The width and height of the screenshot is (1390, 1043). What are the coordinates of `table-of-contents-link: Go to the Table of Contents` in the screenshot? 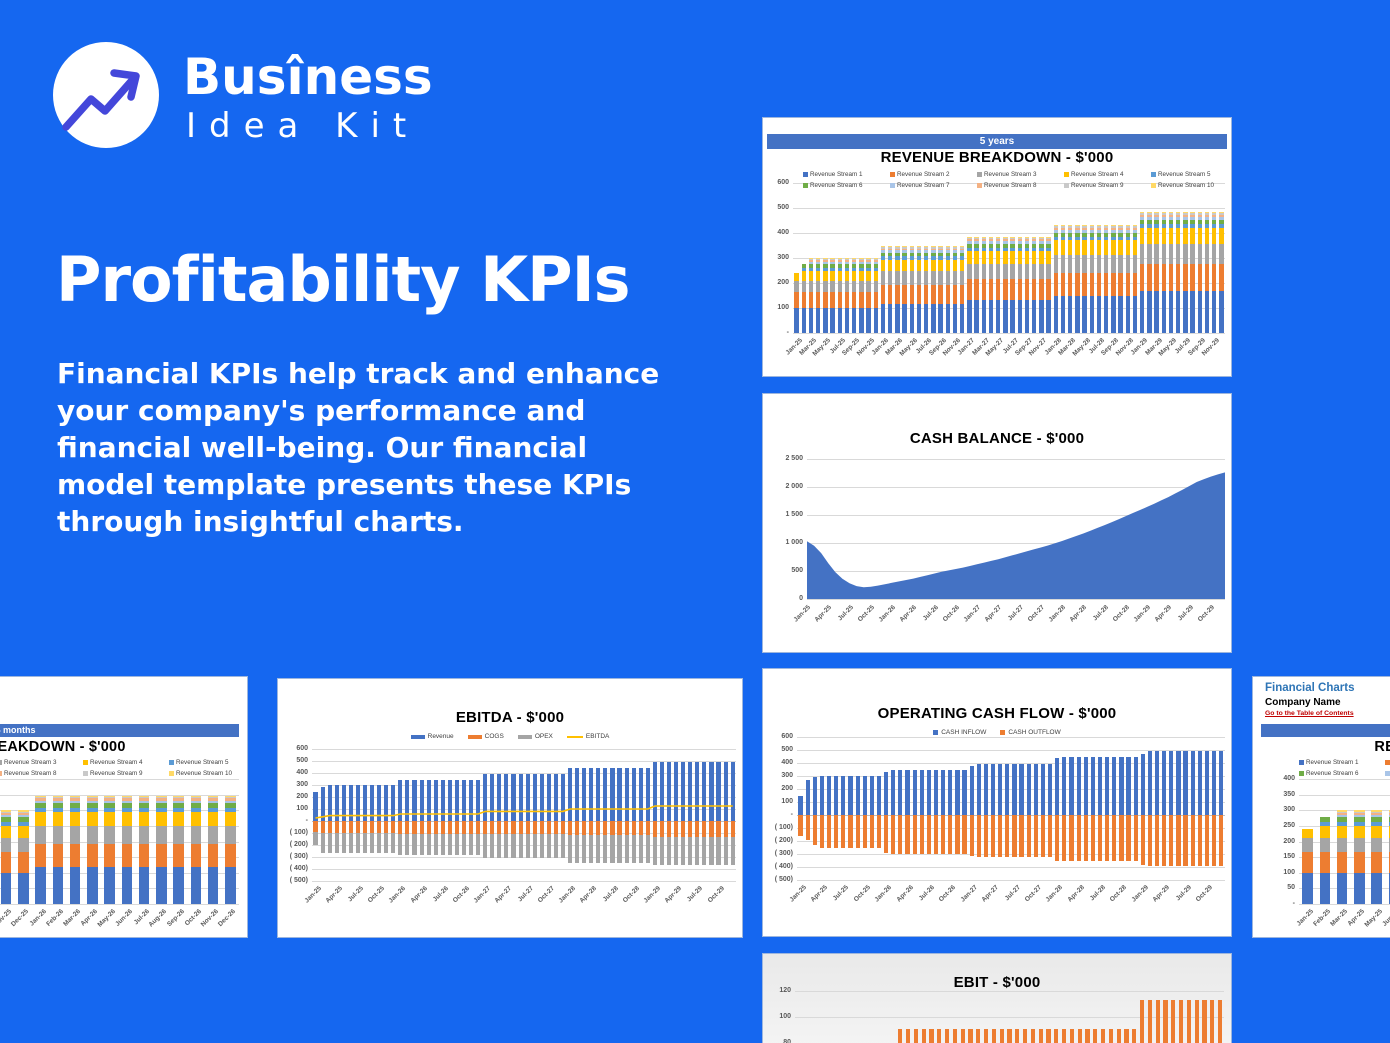 It's located at (1309, 713).